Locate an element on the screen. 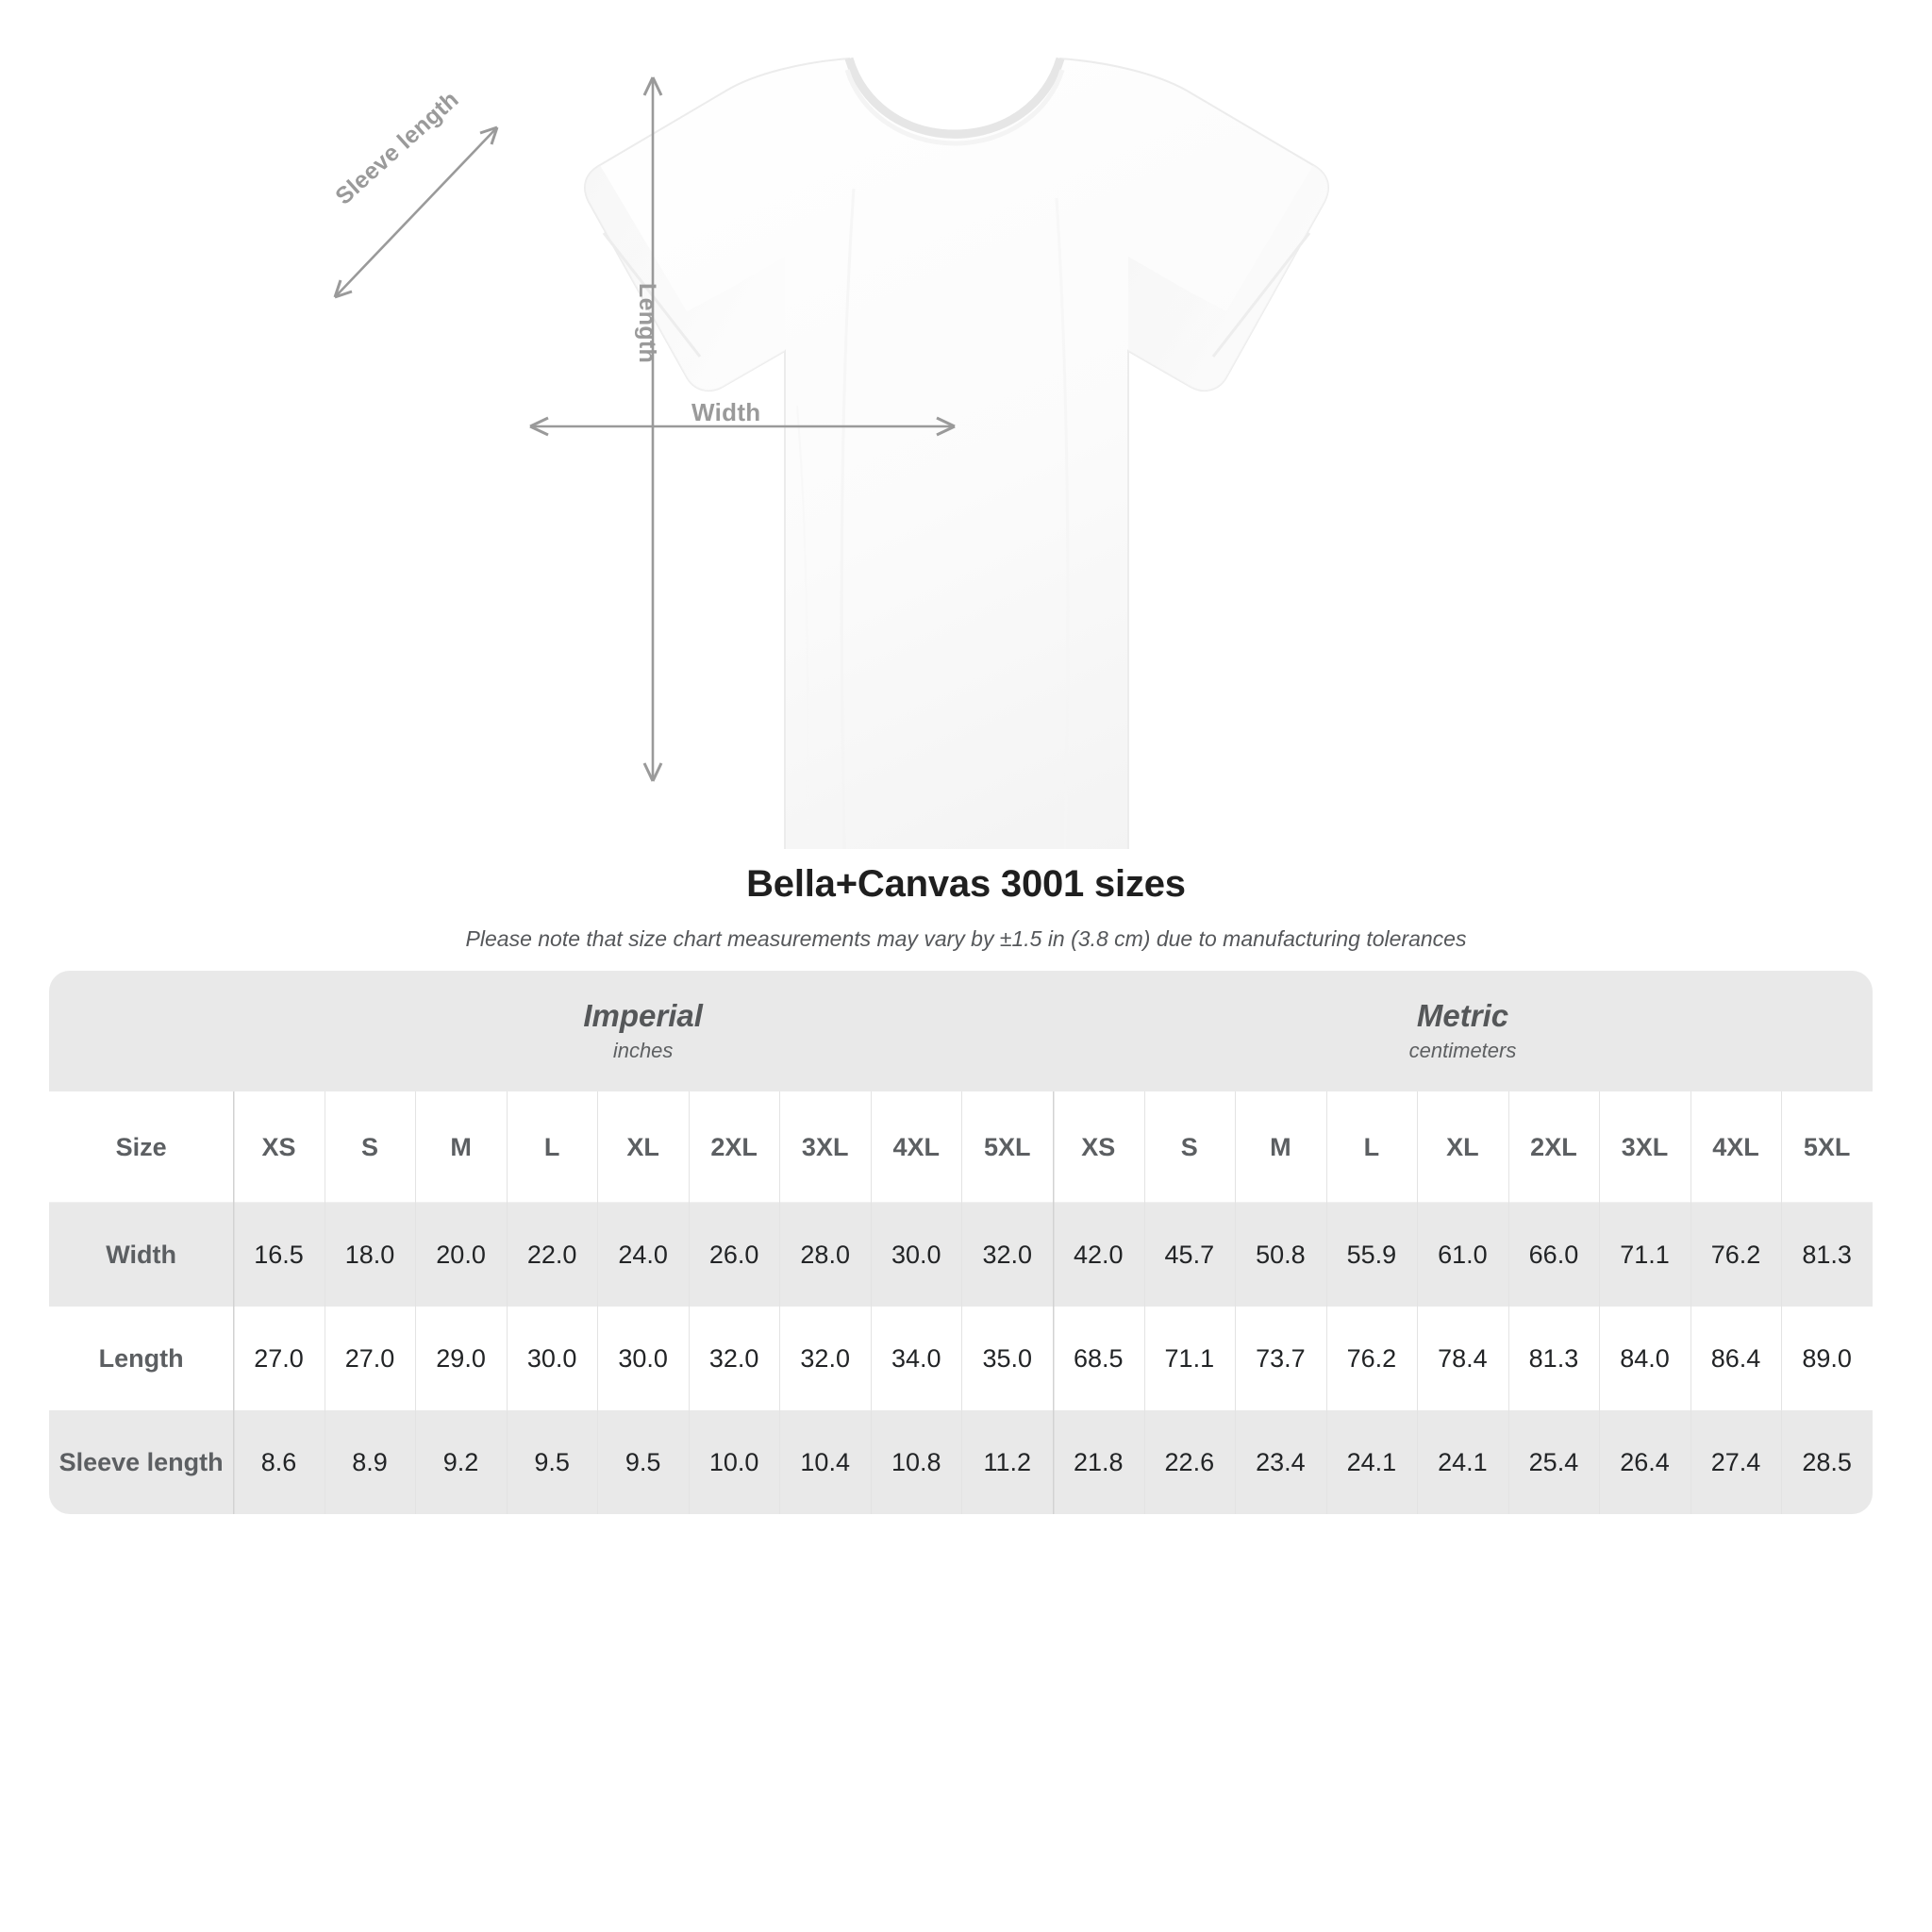  cell-imperial-length-xs: 27.0 is located at coordinates (279, 1358).